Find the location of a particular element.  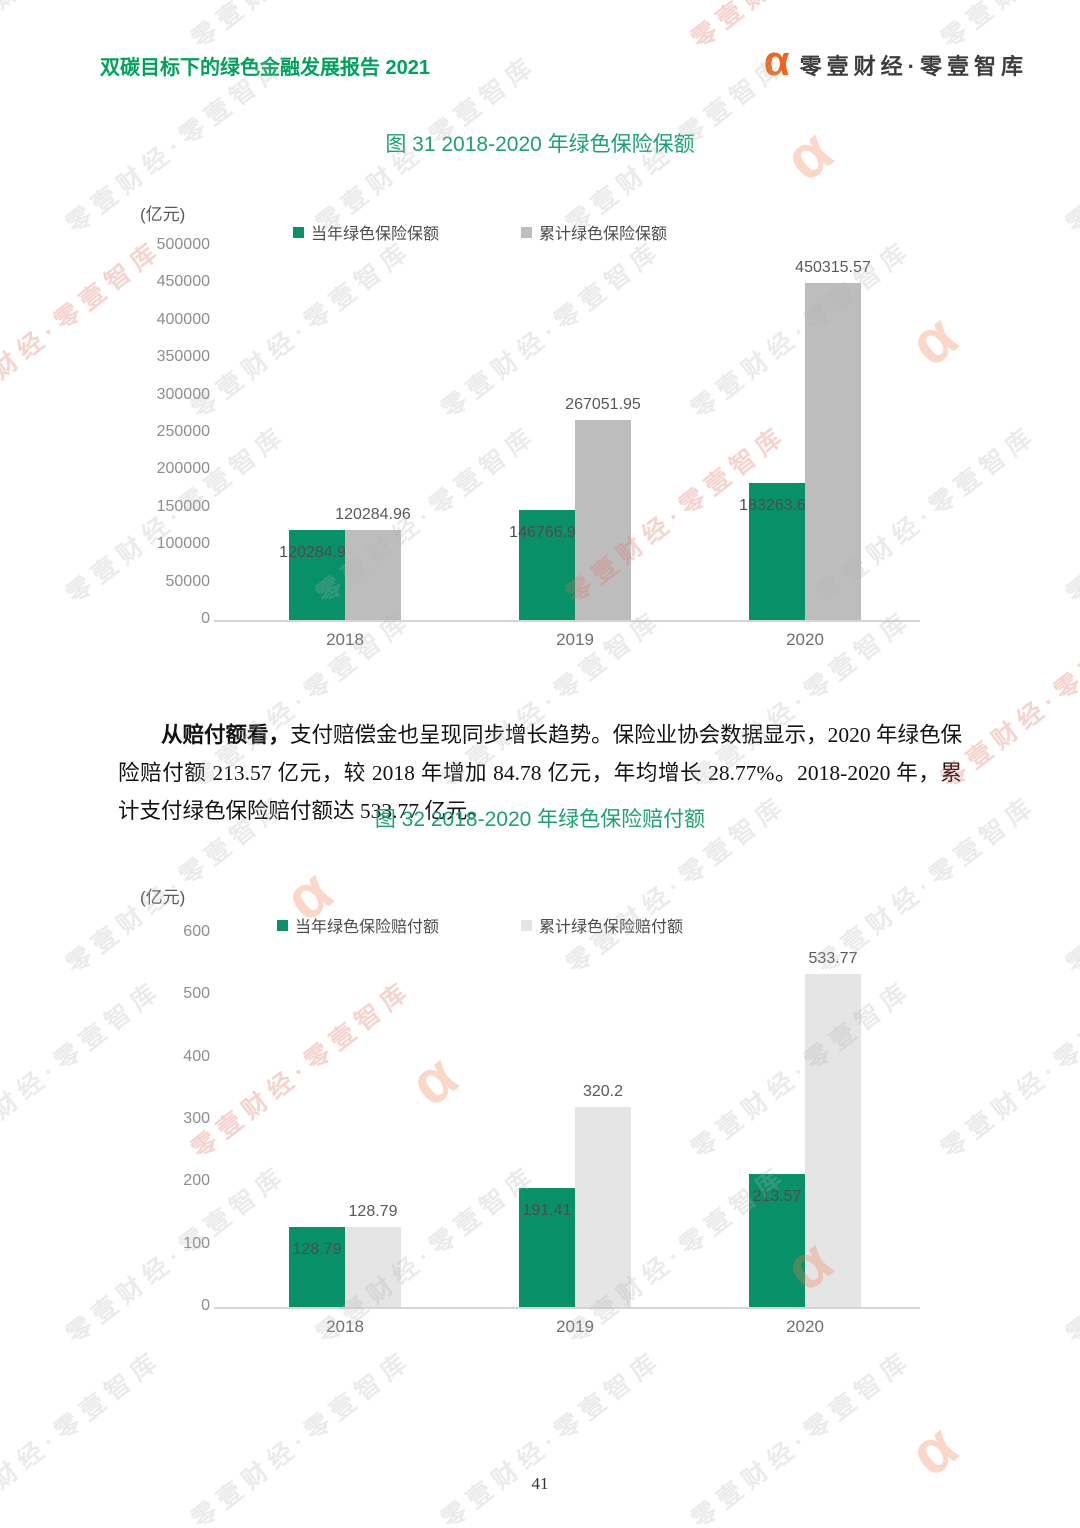

y-tick-label: 400 is located at coordinates (196, 1056).